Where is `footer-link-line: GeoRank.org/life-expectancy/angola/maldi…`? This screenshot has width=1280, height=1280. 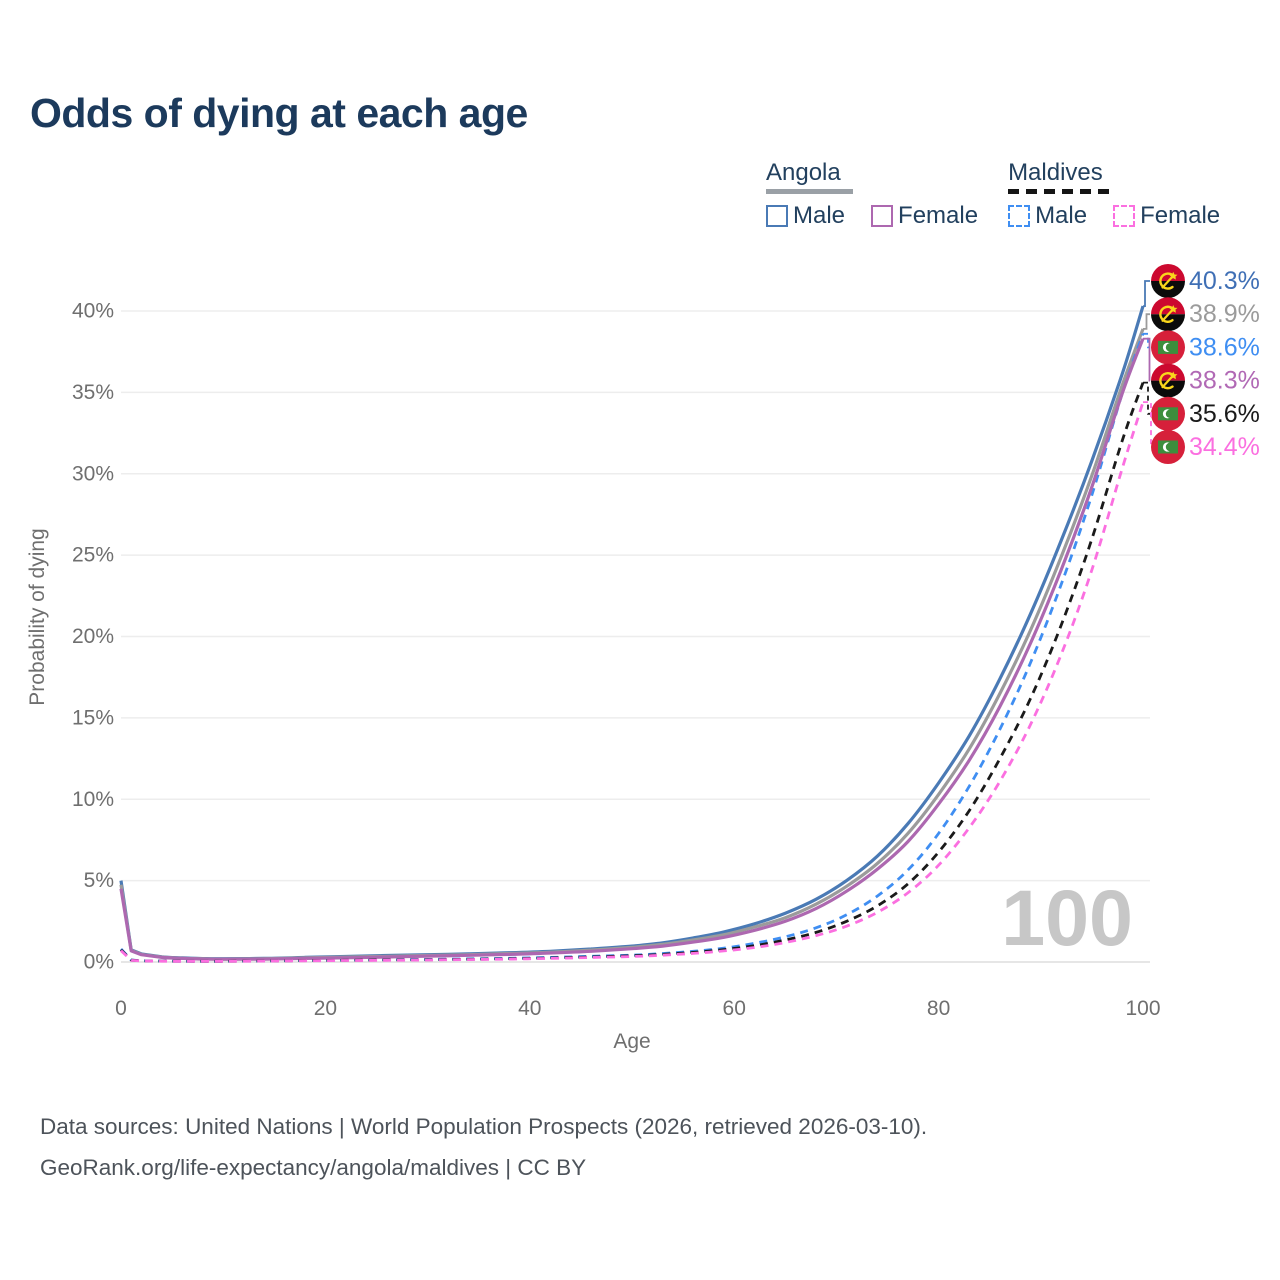 footer-link-line: GeoRank.org/life-expectancy/angola/maldi… is located at coordinates (313, 1167).